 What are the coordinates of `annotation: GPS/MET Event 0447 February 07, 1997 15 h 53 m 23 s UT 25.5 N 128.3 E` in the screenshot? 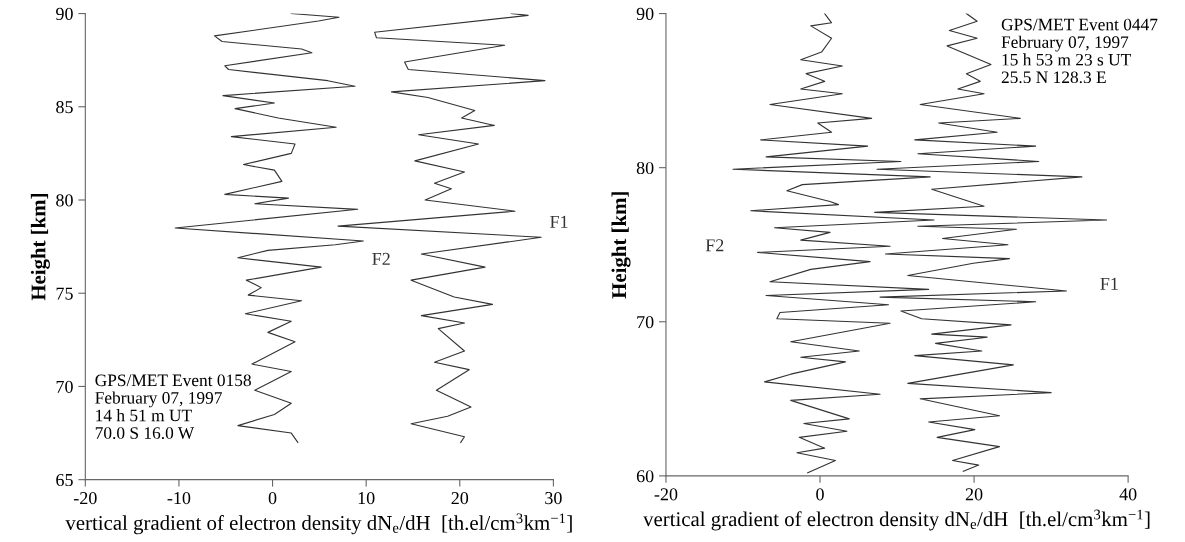 It's located at (1079, 51).